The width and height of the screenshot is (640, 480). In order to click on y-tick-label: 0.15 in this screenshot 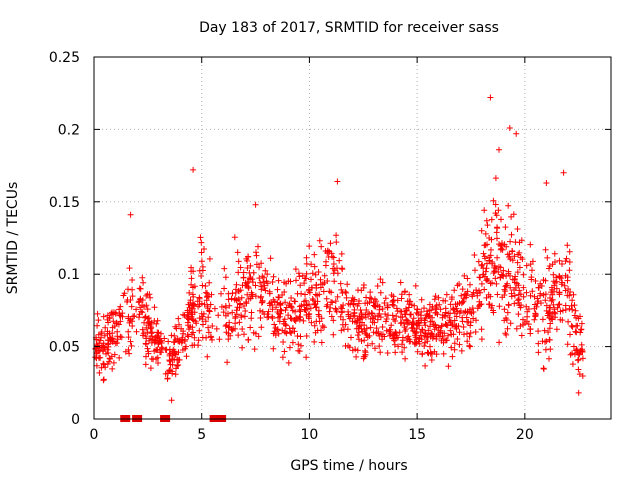, I will do `click(64, 203)`.